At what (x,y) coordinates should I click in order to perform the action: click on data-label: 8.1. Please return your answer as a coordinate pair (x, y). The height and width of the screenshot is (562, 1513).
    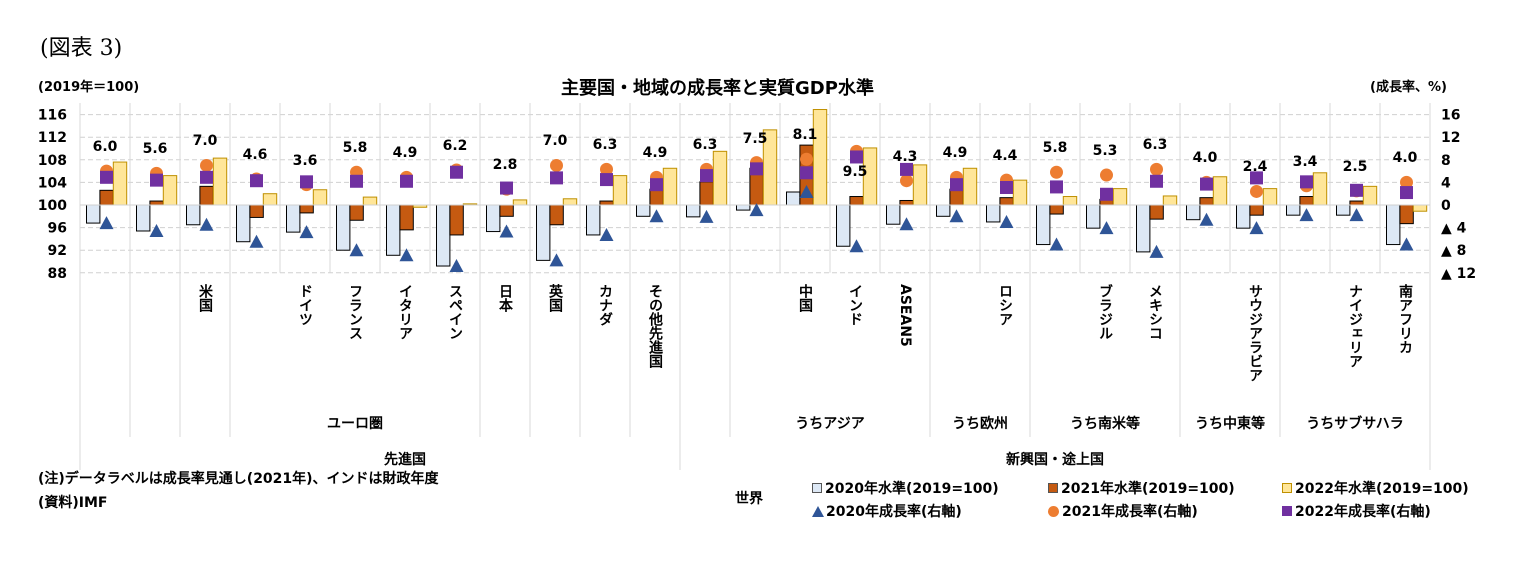
    Looking at the image, I should click on (805, 135).